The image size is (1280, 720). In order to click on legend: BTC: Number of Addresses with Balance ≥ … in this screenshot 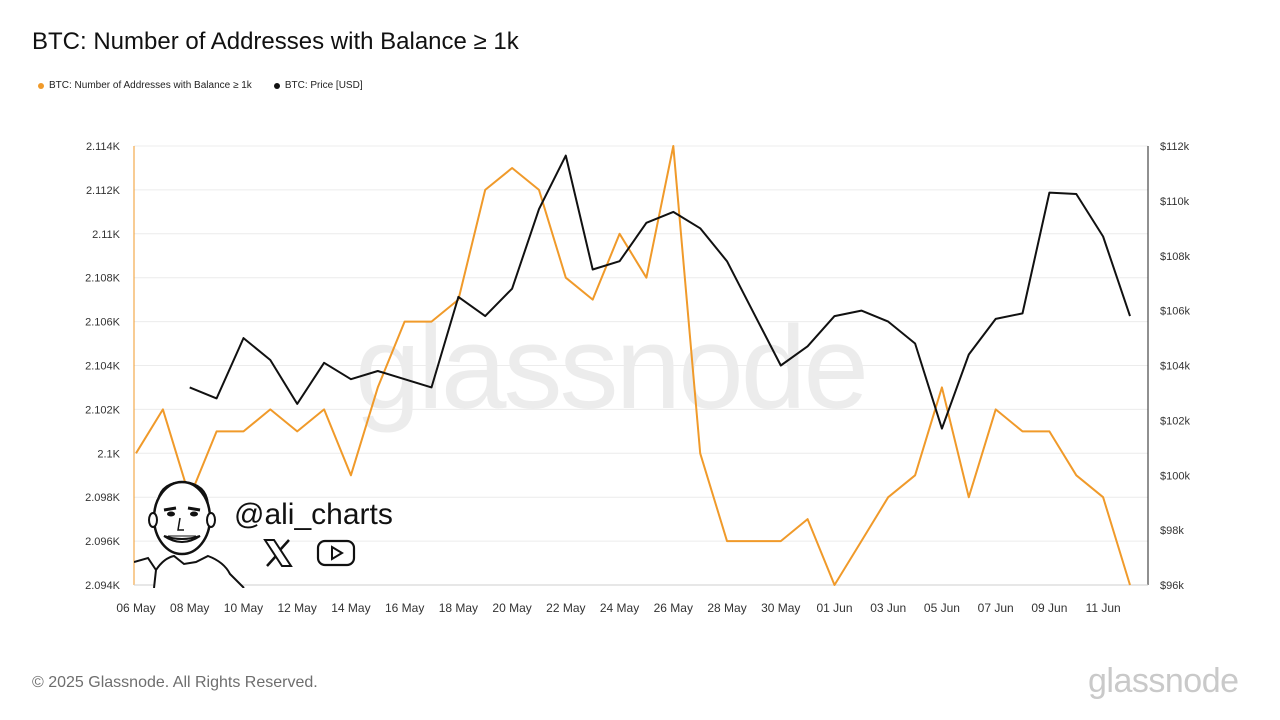, I will do `click(200, 85)`.